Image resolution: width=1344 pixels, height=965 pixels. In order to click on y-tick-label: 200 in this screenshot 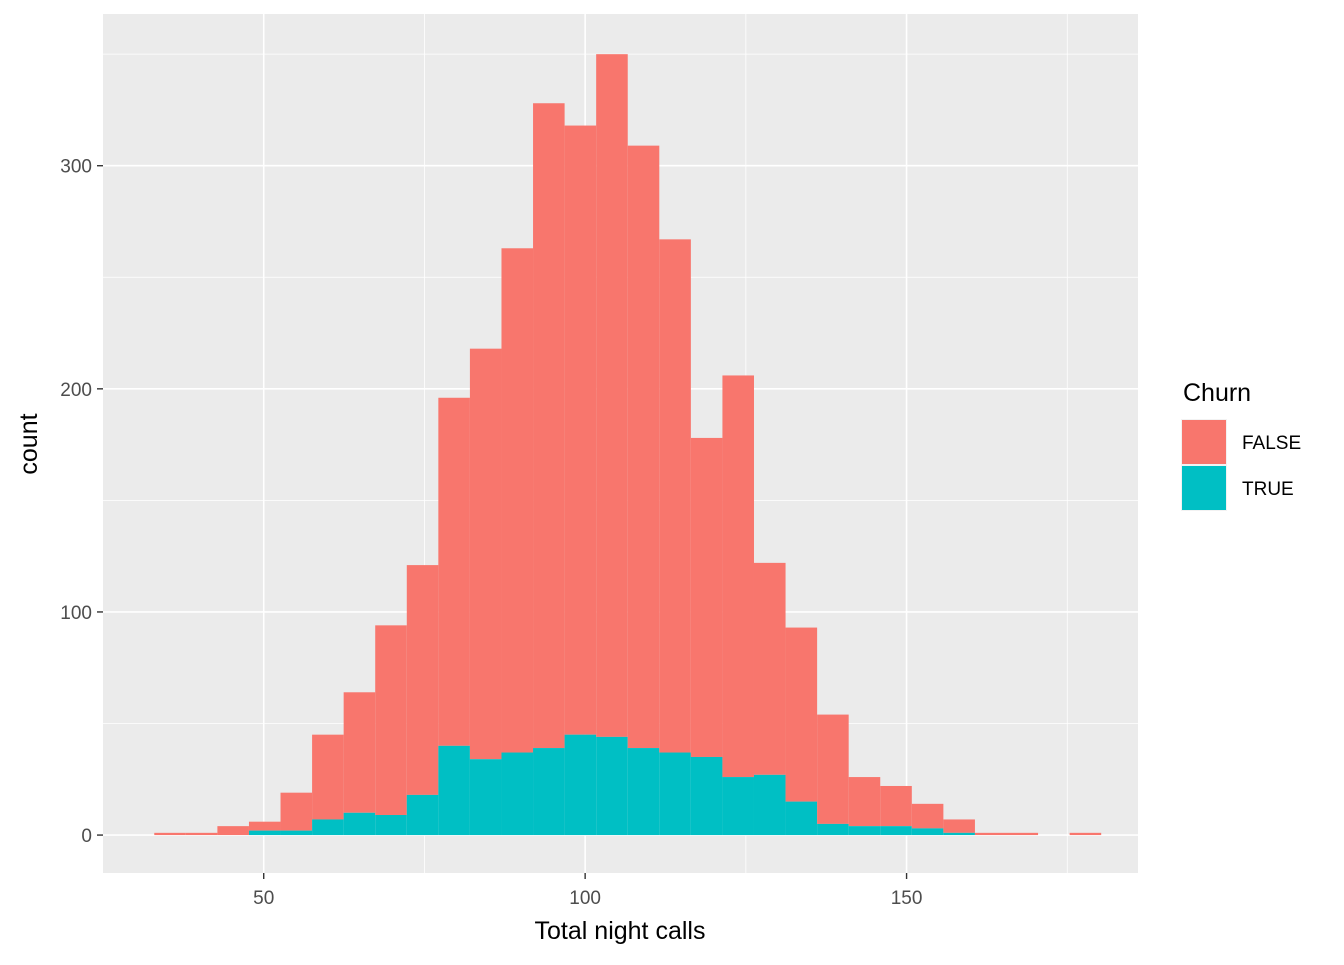, I will do `click(76, 390)`.